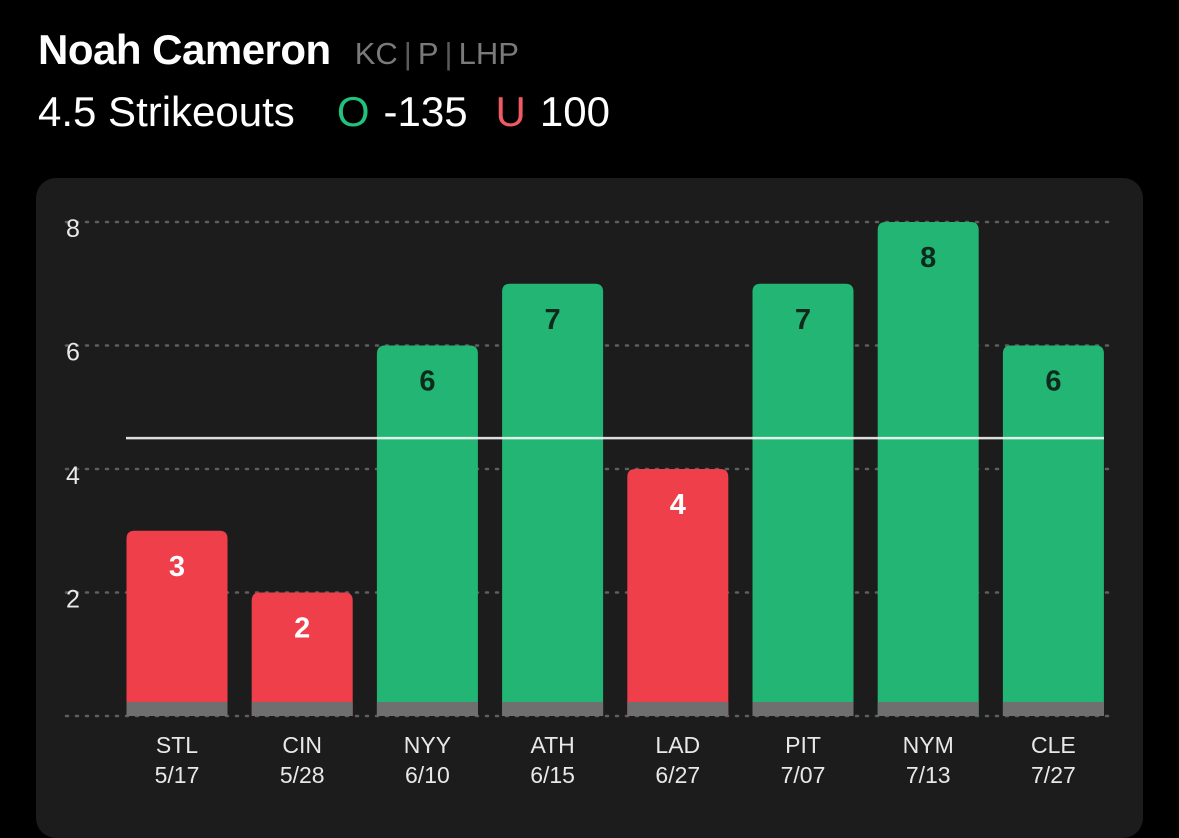 The height and width of the screenshot is (838, 1179). What do you see at coordinates (1053, 745) in the screenshot?
I see `x-category-label: CLE` at bounding box center [1053, 745].